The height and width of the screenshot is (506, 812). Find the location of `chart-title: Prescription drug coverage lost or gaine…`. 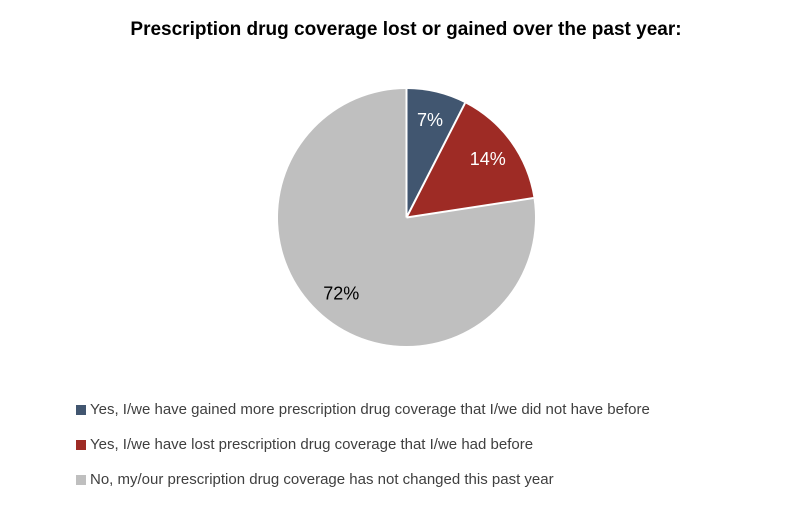

chart-title: Prescription drug coverage lost or gaine… is located at coordinates (406, 29).